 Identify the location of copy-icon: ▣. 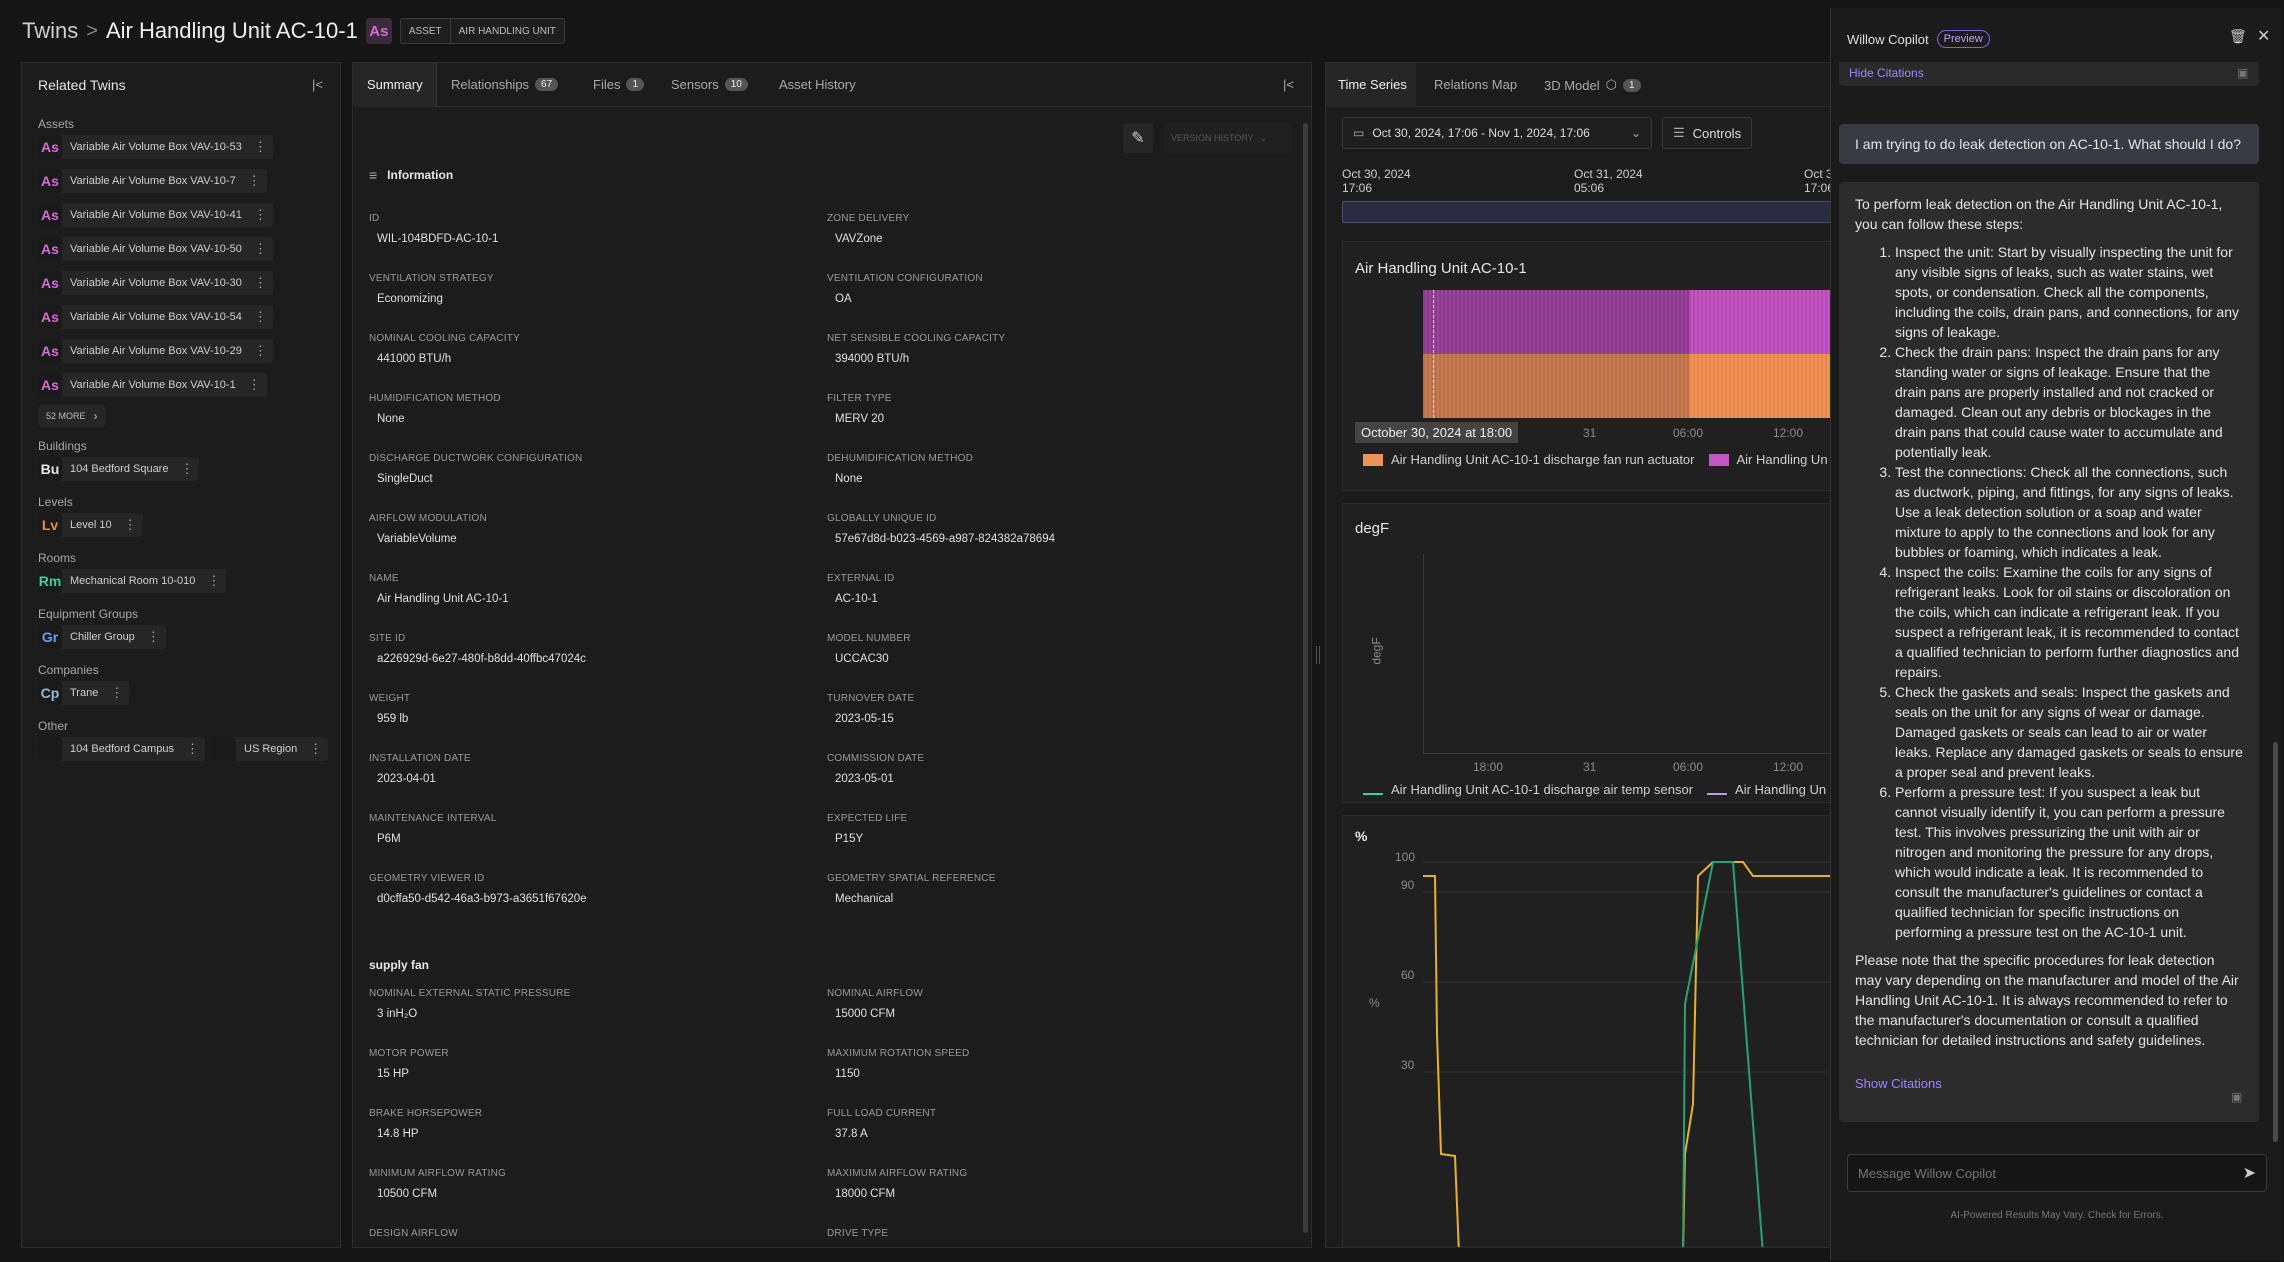
(2243, 73).